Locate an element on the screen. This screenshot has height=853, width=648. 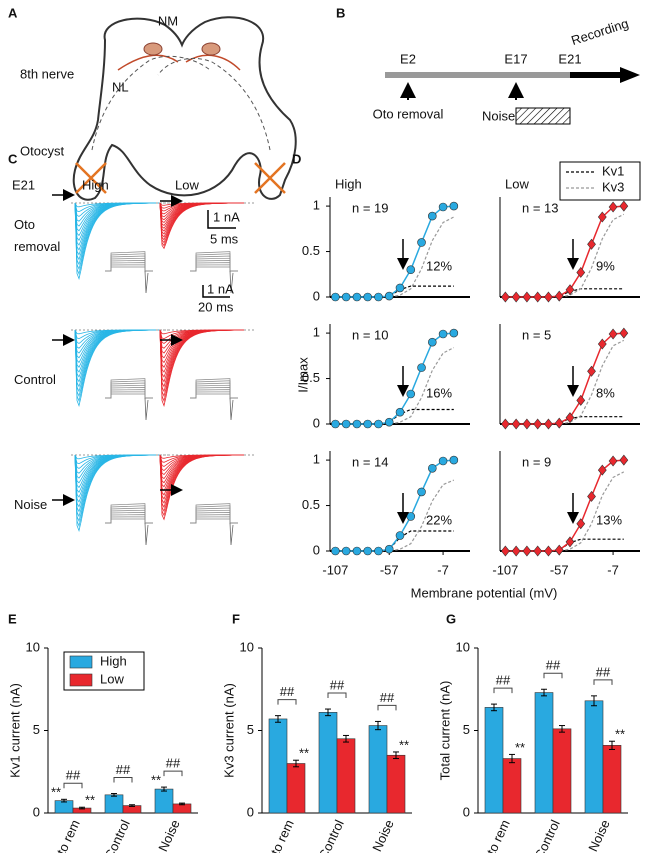
brainstem-diagram is located at coordinates (184, 108).